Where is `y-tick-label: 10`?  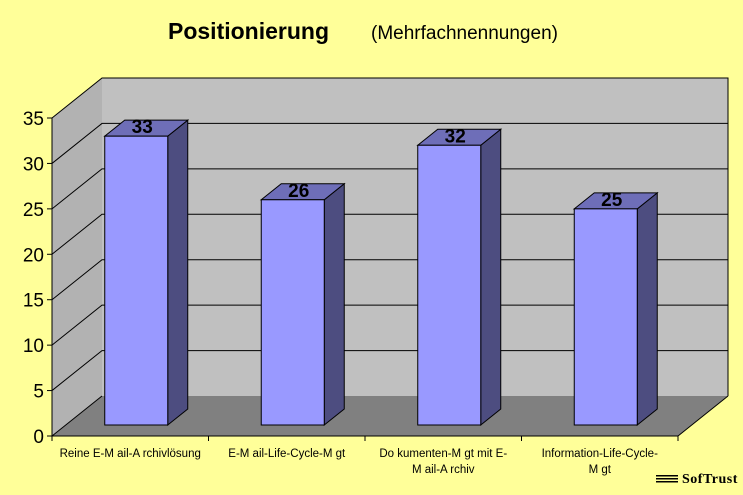 y-tick-label: 10 is located at coordinates (33, 346).